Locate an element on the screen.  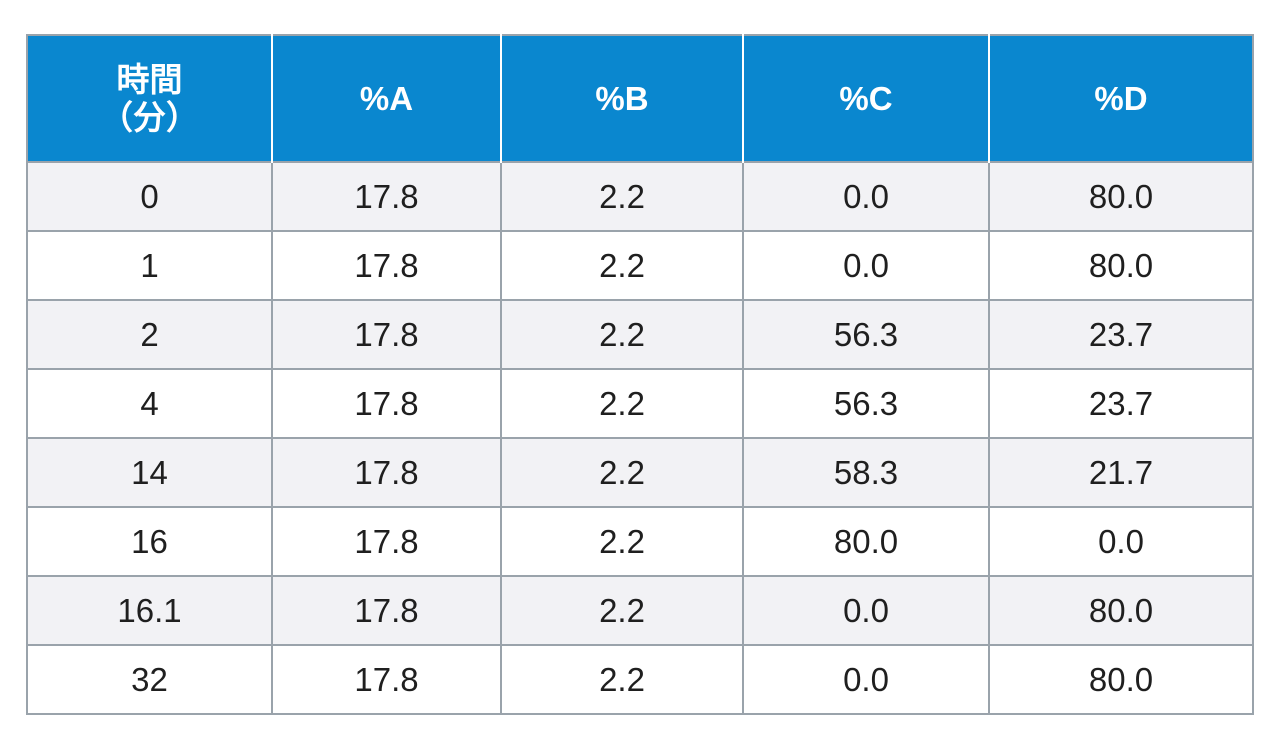
table-row: 16.1 17.8 2.2 0.0 80.0 is located at coordinates (640, 610).